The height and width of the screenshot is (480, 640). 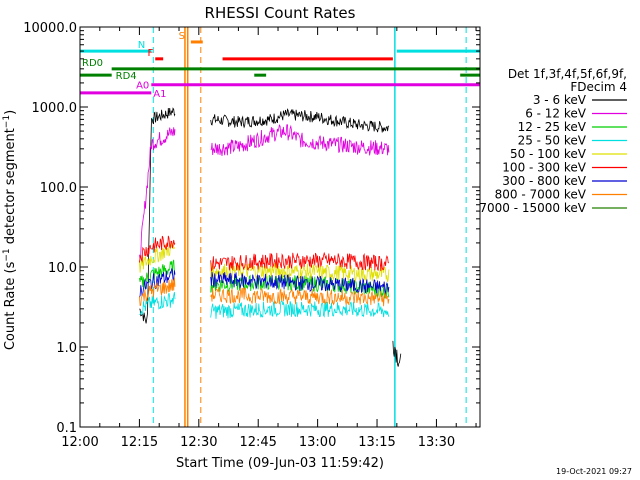 What do you see at coordinates (66, 348) in the screenshot?
I see `y-tick-label: 1.0` at bounding box center [66, 348].